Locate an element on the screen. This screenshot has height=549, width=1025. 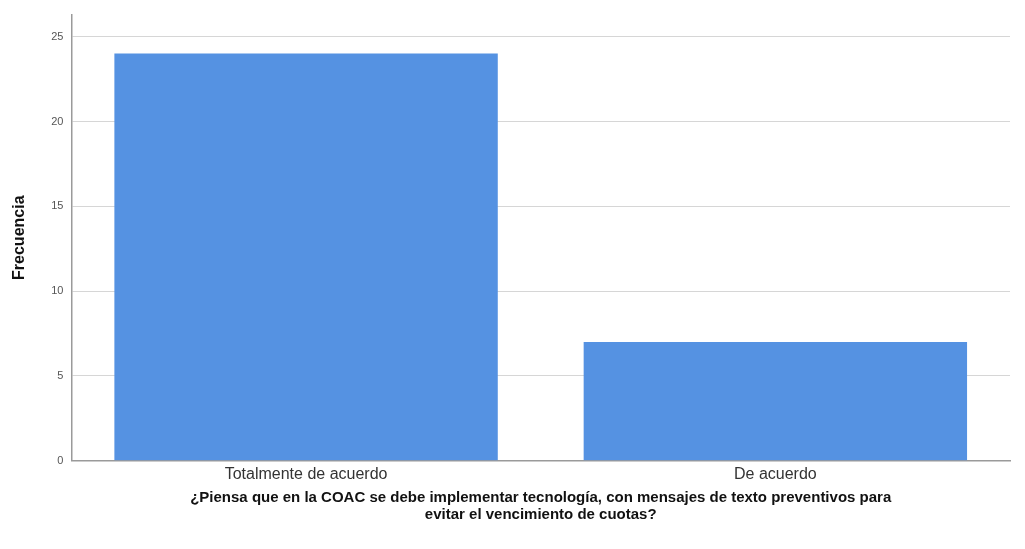
y-tick-label: 0 is located at coordinates (60, 459).